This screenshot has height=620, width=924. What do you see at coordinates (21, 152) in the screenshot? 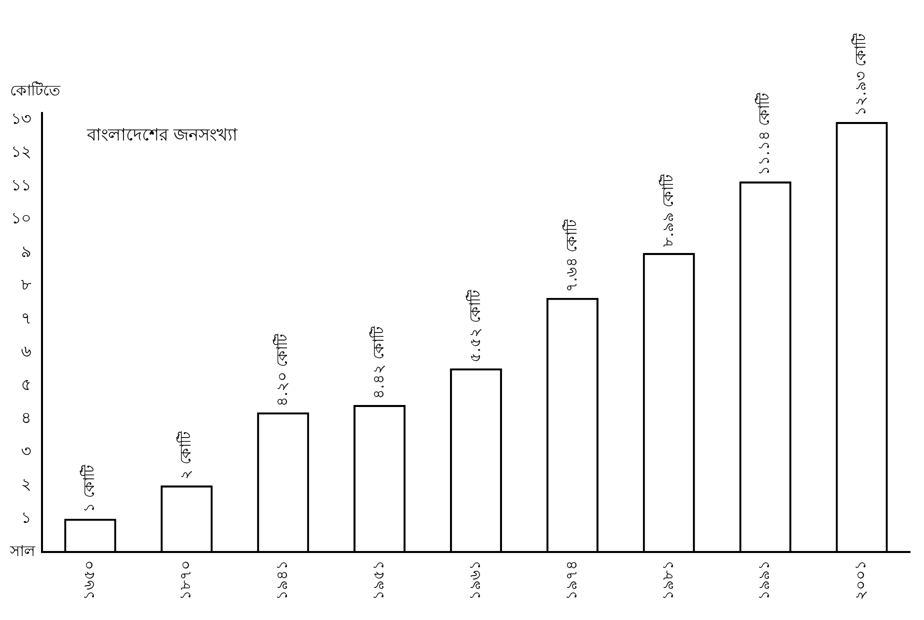
I see `y-tick-label: ১২` at bounding box center [21, 152].